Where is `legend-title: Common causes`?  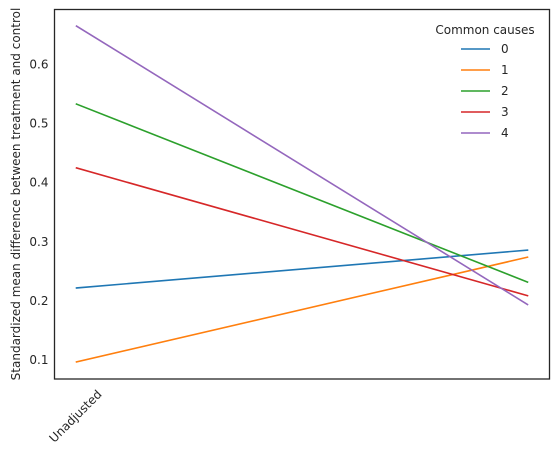
legend-title: Common causes is located at coordinates (484, 30).